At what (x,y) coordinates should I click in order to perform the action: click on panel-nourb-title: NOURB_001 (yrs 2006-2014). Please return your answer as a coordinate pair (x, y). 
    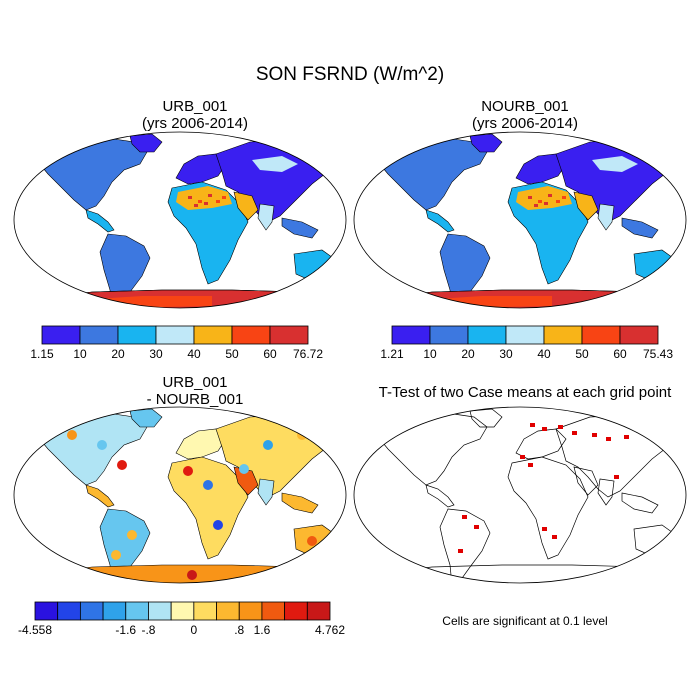
    Looking at the image, I should click on (525, 115).